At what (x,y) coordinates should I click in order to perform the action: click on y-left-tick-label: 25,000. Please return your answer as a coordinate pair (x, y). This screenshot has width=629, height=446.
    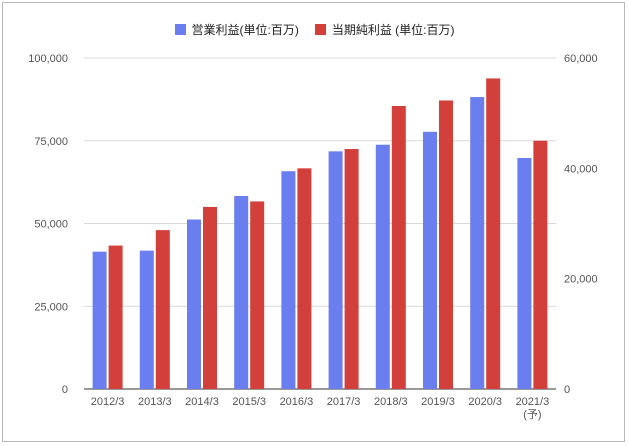
    Looking at the image, I should click on (51, 307).